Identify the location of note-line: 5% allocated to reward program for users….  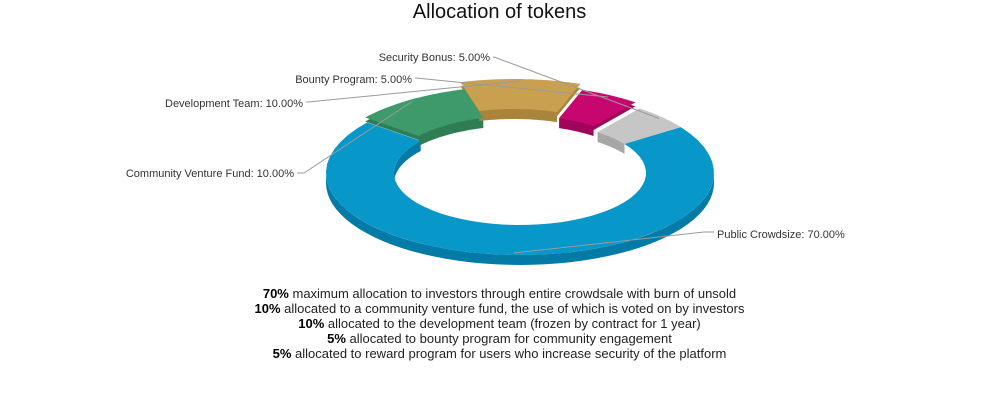
(499, 353).